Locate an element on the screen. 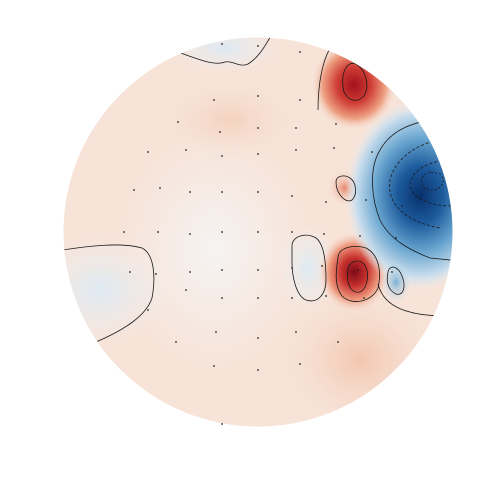 This screenshot has height=504, width=504. contour-blue-core is located at coordinates (432, 181).